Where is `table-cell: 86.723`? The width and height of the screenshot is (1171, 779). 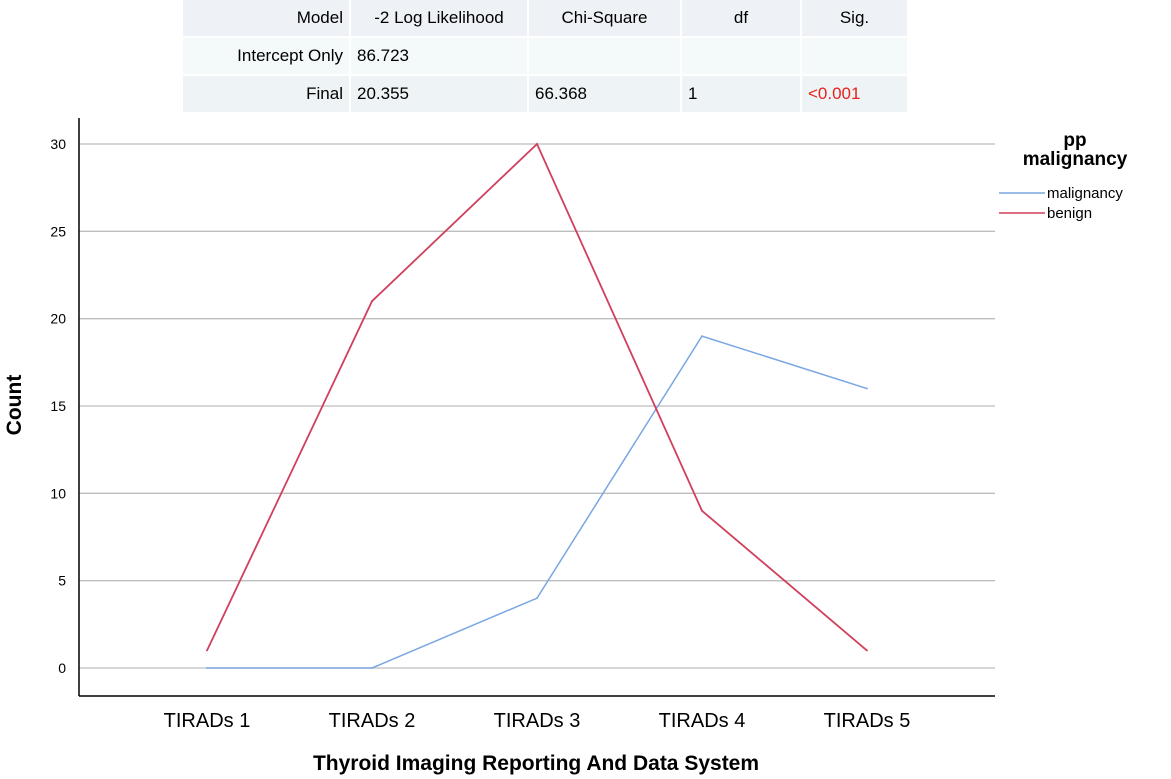
table-cell: 86.723 is located at coordinates (438, 55).